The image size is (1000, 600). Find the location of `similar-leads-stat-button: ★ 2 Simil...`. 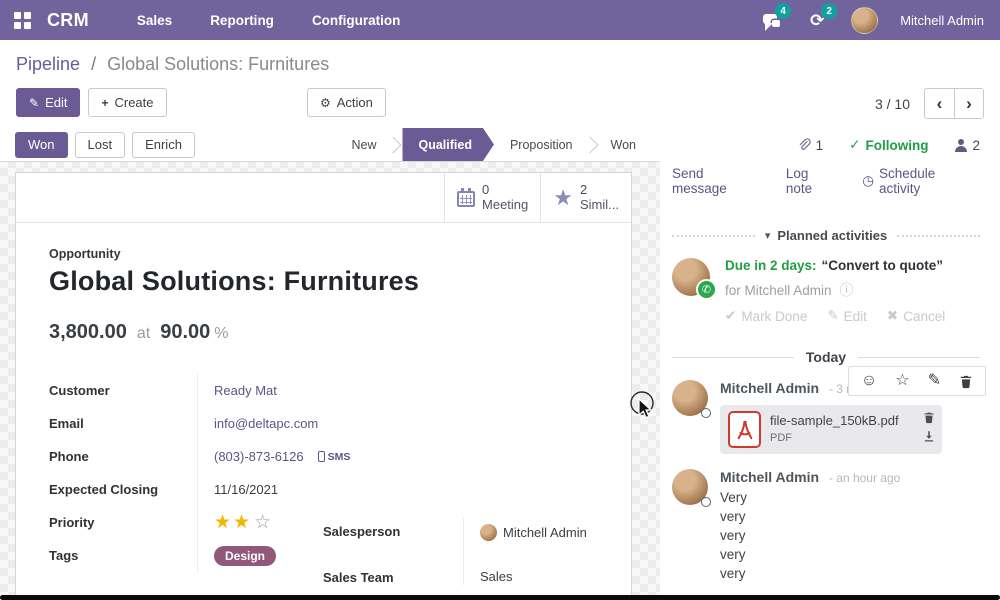

similar-leads-stat-button: ★ 2 Simil... is located at coordinates (585, 197).